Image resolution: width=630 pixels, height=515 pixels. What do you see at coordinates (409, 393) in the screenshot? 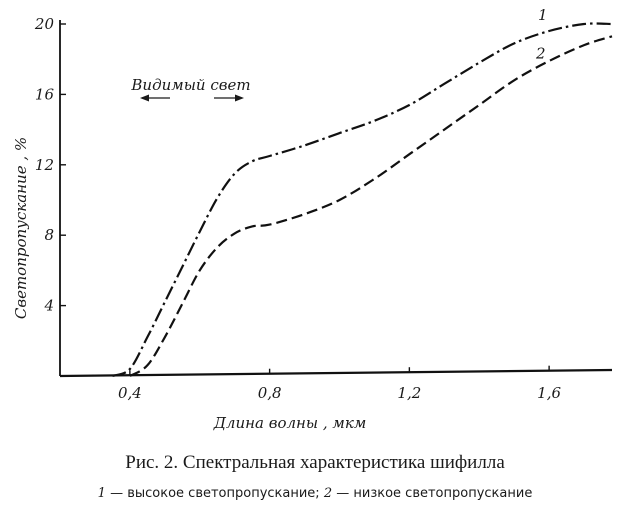
I see `x-tick-label: 1,2` at bounding box center [409, 393].